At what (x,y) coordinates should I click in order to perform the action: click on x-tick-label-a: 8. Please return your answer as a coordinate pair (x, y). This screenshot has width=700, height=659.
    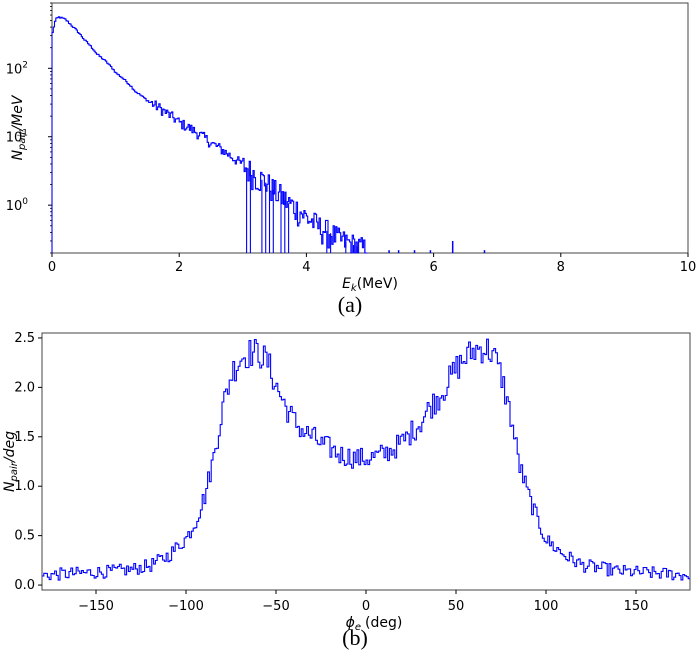
    Looking at the image, I should click on (561, 267).